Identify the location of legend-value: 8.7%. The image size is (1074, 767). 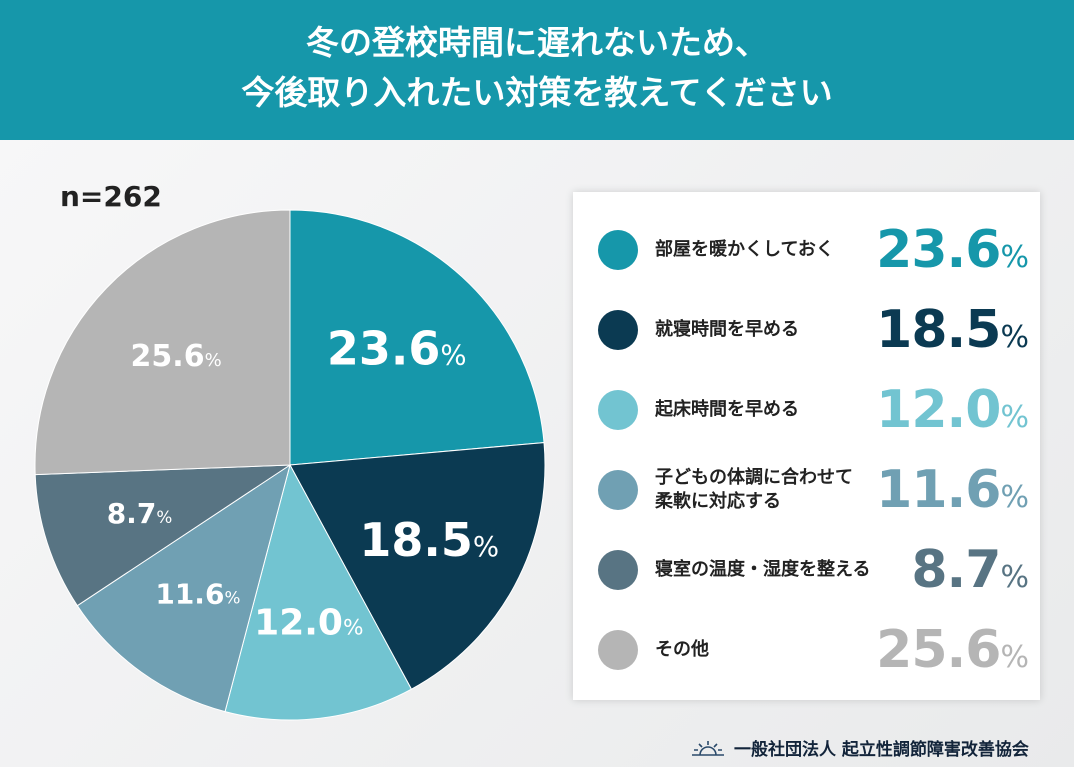
(970, 570).